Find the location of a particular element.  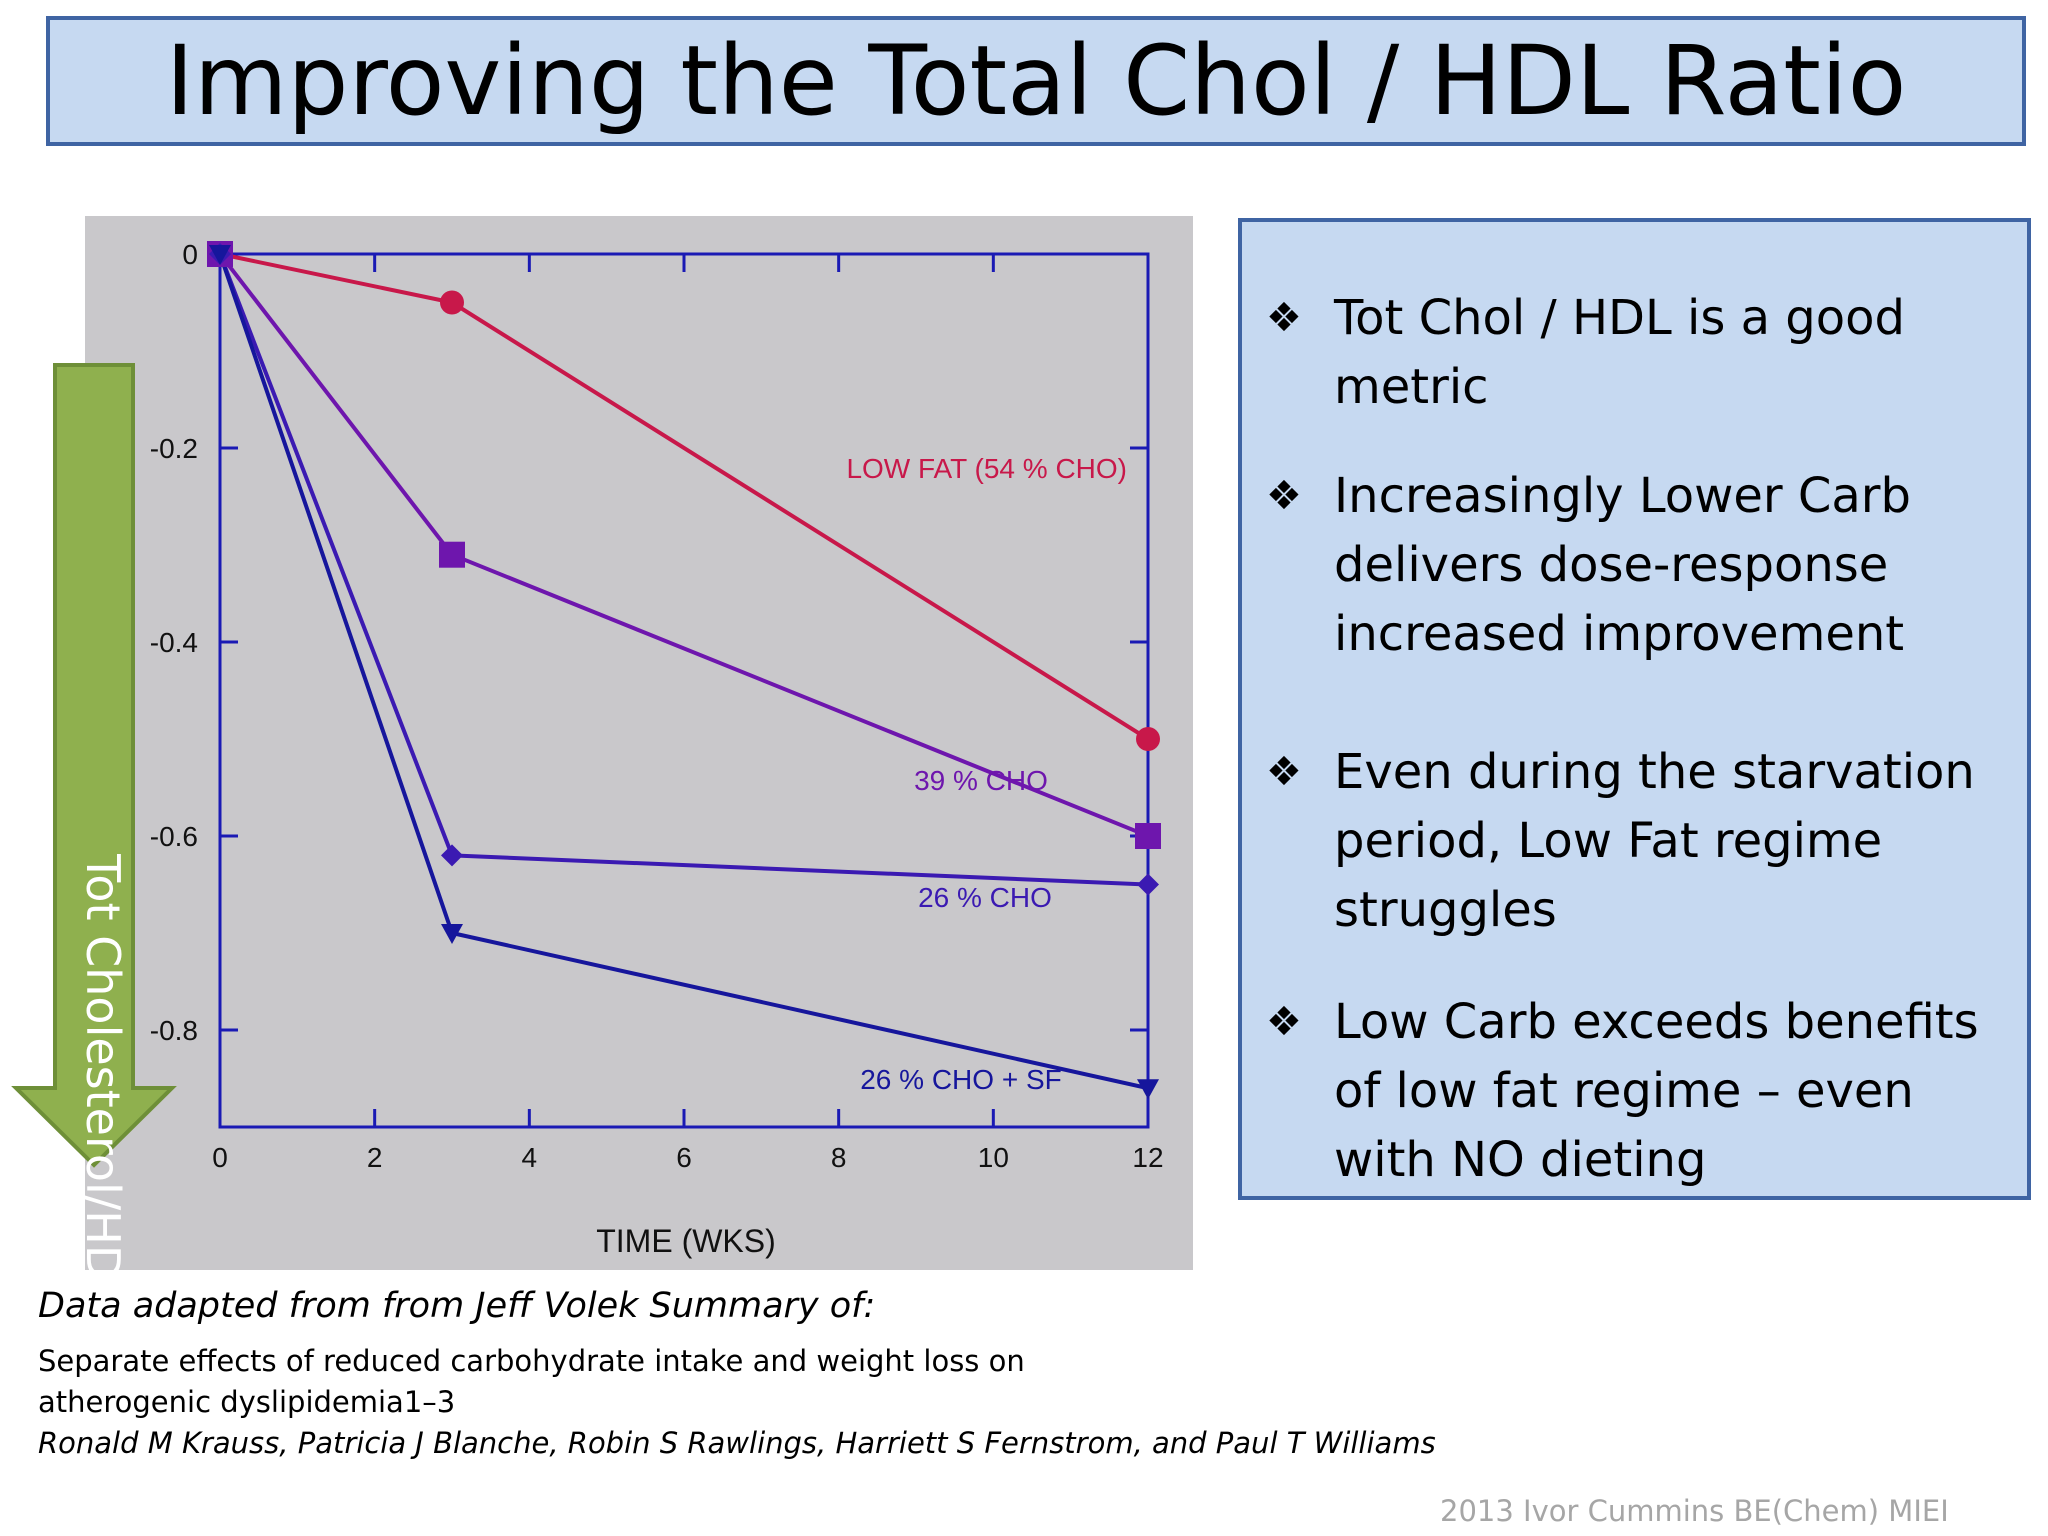

x-tick-label: 2 is located at coordinates (375, 1157).